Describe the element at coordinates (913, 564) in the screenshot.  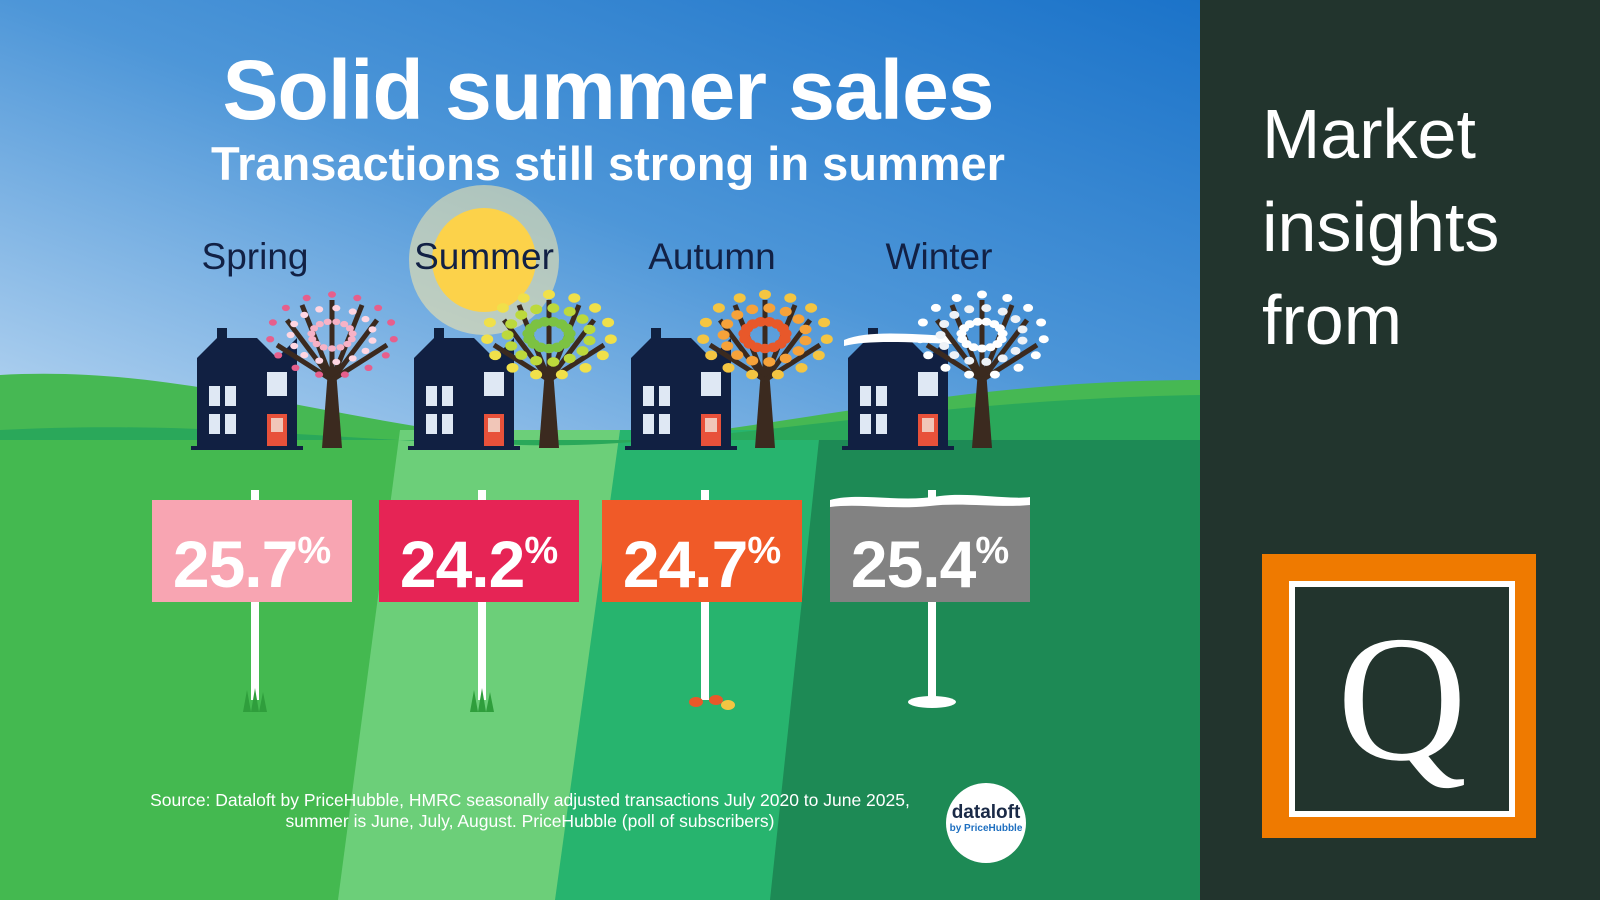
I see `sign-value: 25.4` at that location.